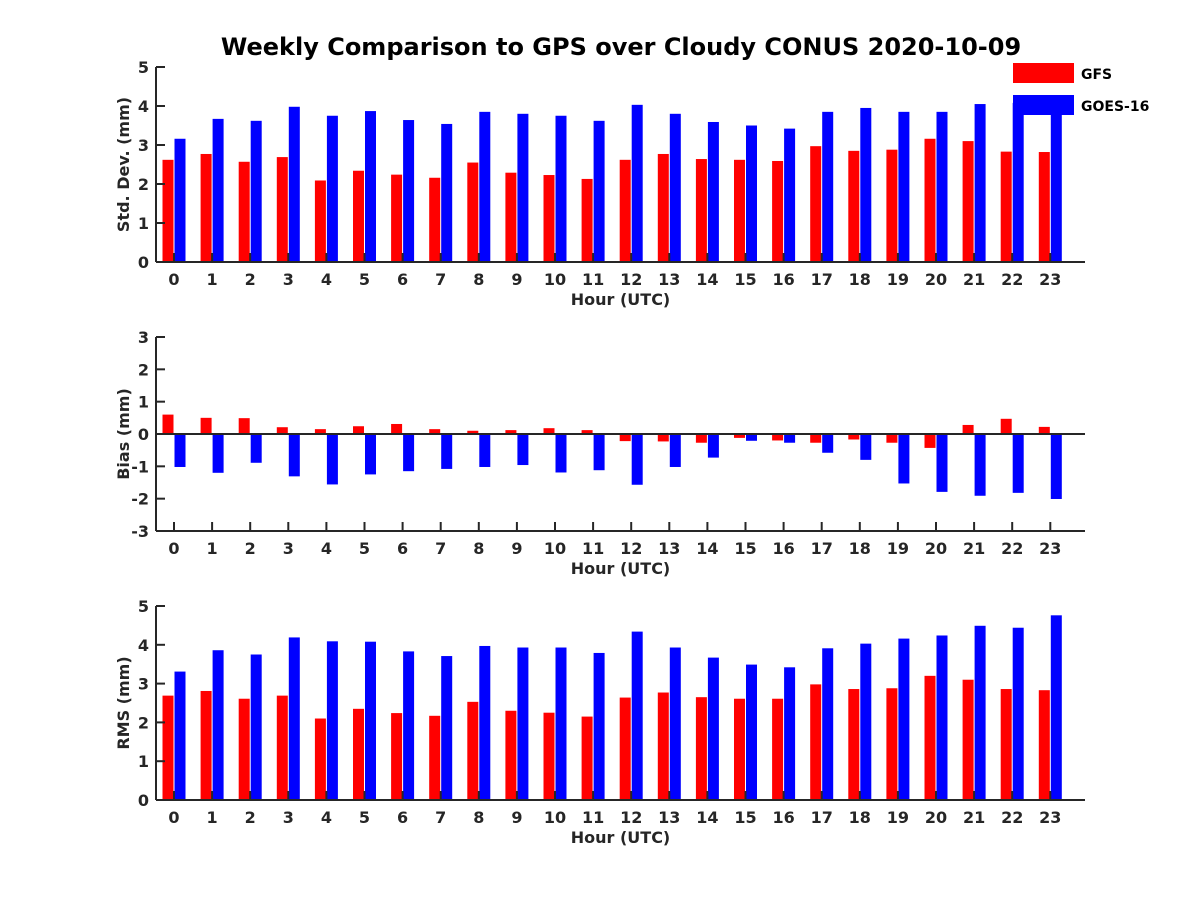 The width and height of the screenshot is (1200, 900). I want to click on x-tick-label: 8, so click(478, 817).